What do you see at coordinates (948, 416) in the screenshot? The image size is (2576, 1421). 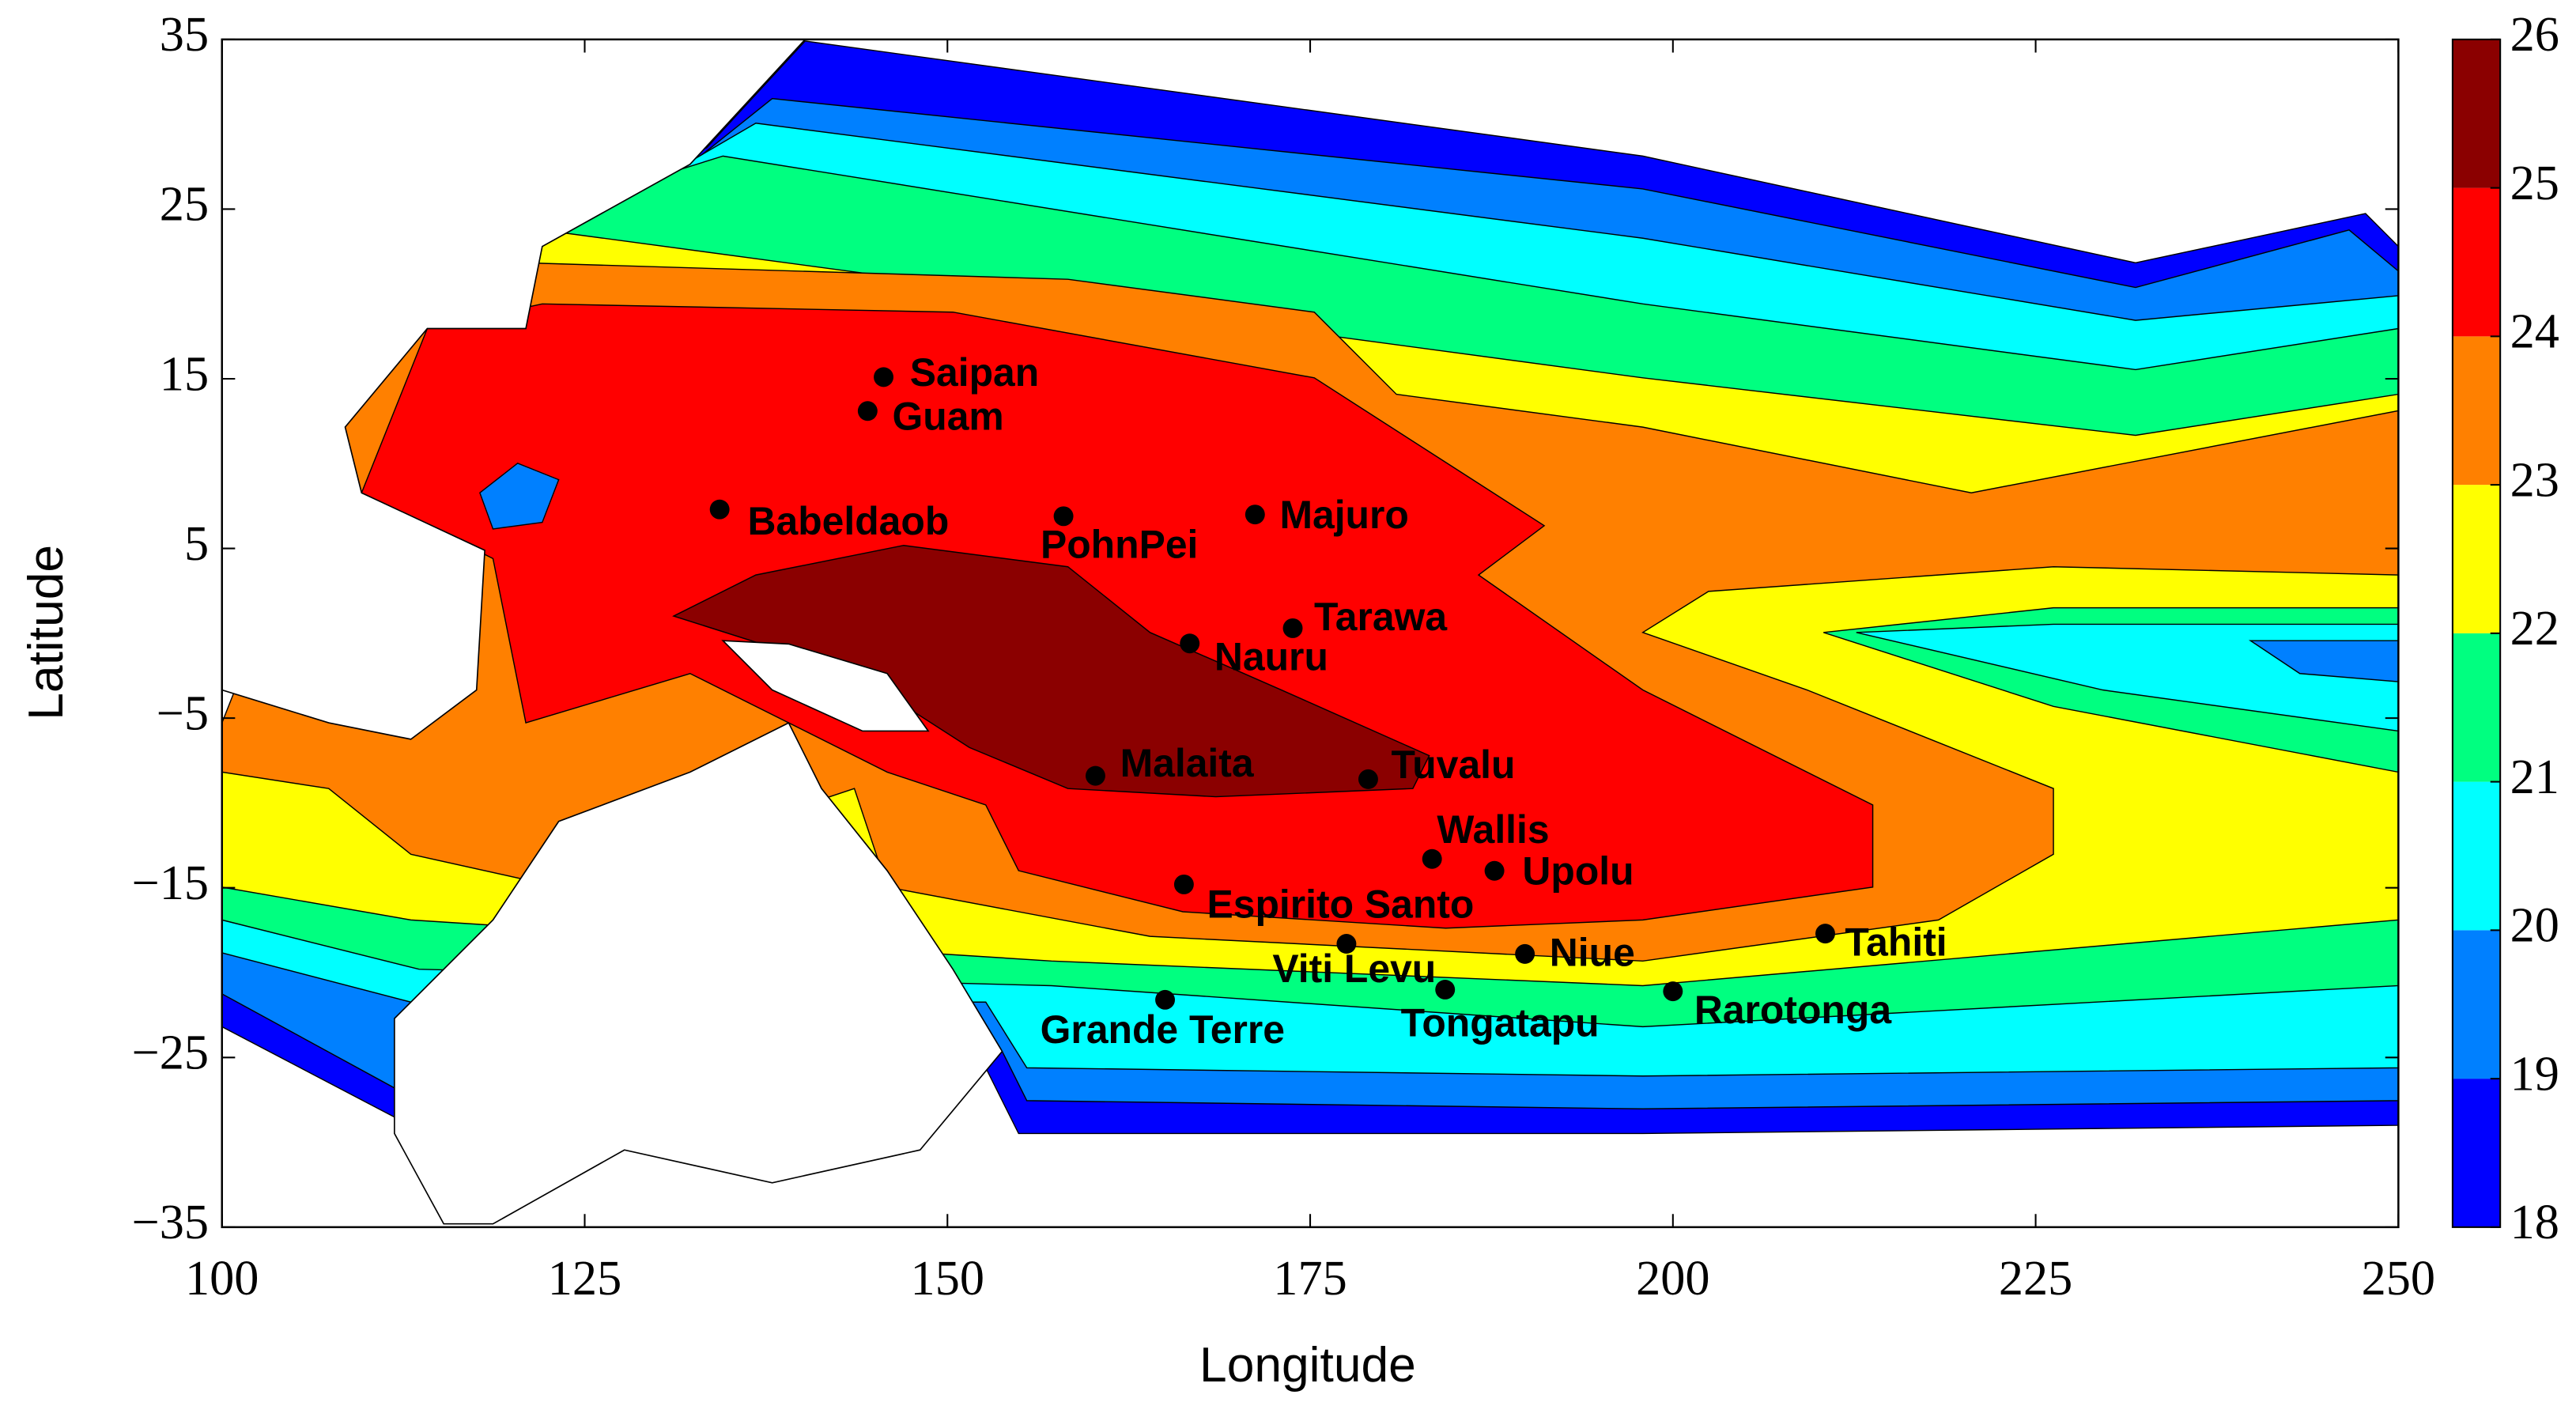 I see `location-label: Guam` at bounding box center [948, 416].